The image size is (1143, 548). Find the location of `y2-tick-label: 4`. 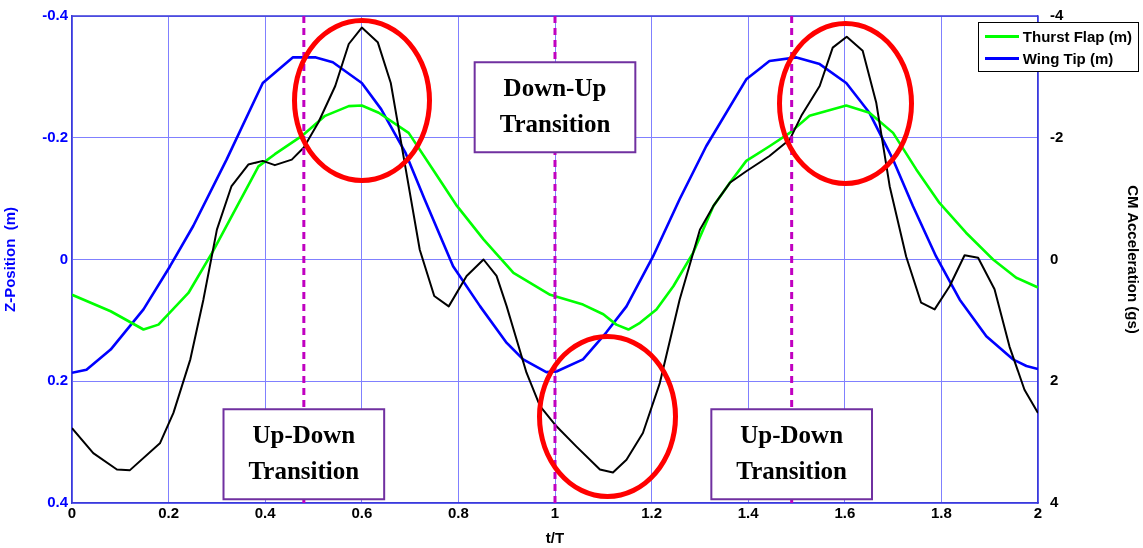

y2-tick-label: 4 is located at coordinates (1054, 502).